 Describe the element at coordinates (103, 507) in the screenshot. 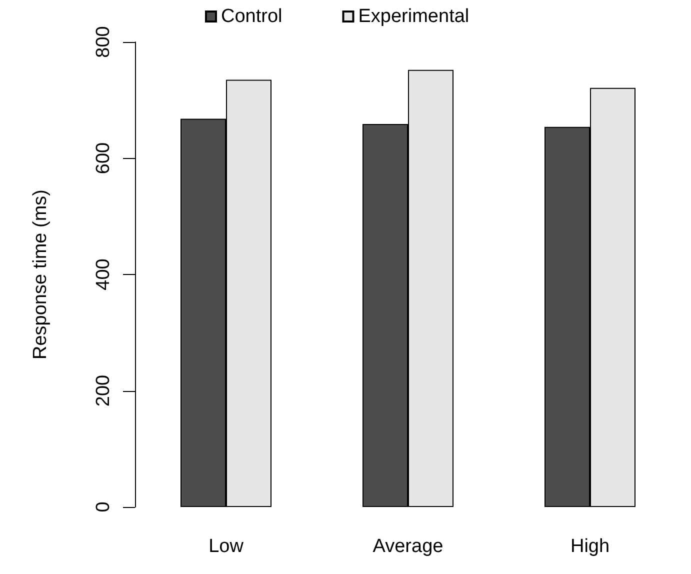

I see `y-tick-label: 0` at that location.